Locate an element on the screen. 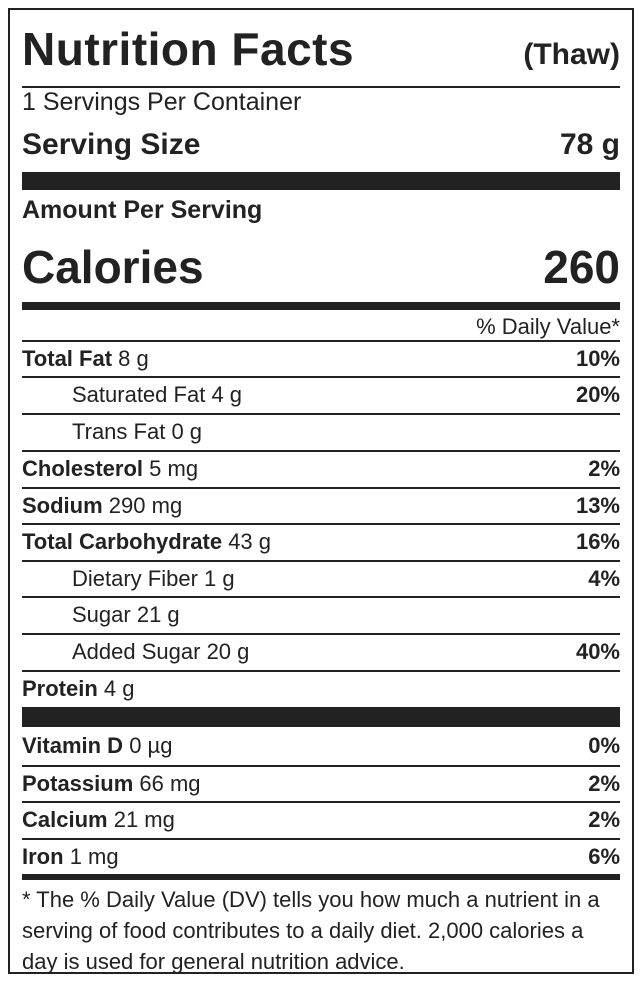  nutrient-name: Added Sugar is located at coordinates (136, 651).